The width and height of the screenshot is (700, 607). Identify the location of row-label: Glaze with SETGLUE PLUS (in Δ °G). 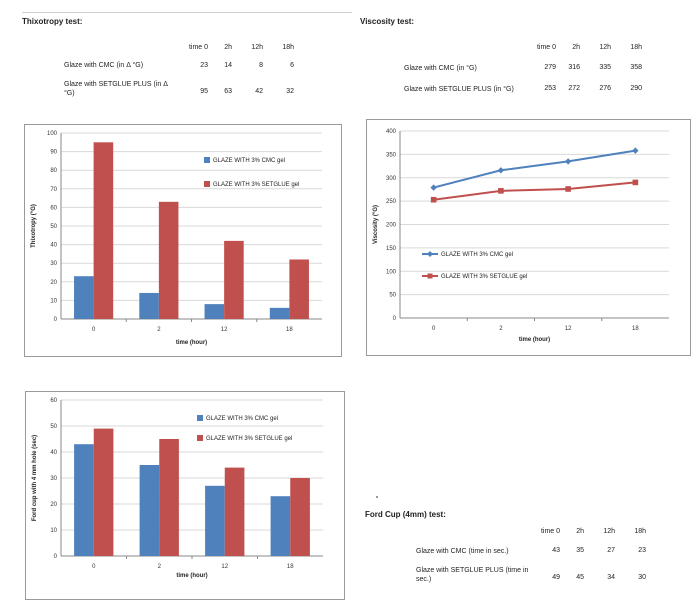
(116, 89).